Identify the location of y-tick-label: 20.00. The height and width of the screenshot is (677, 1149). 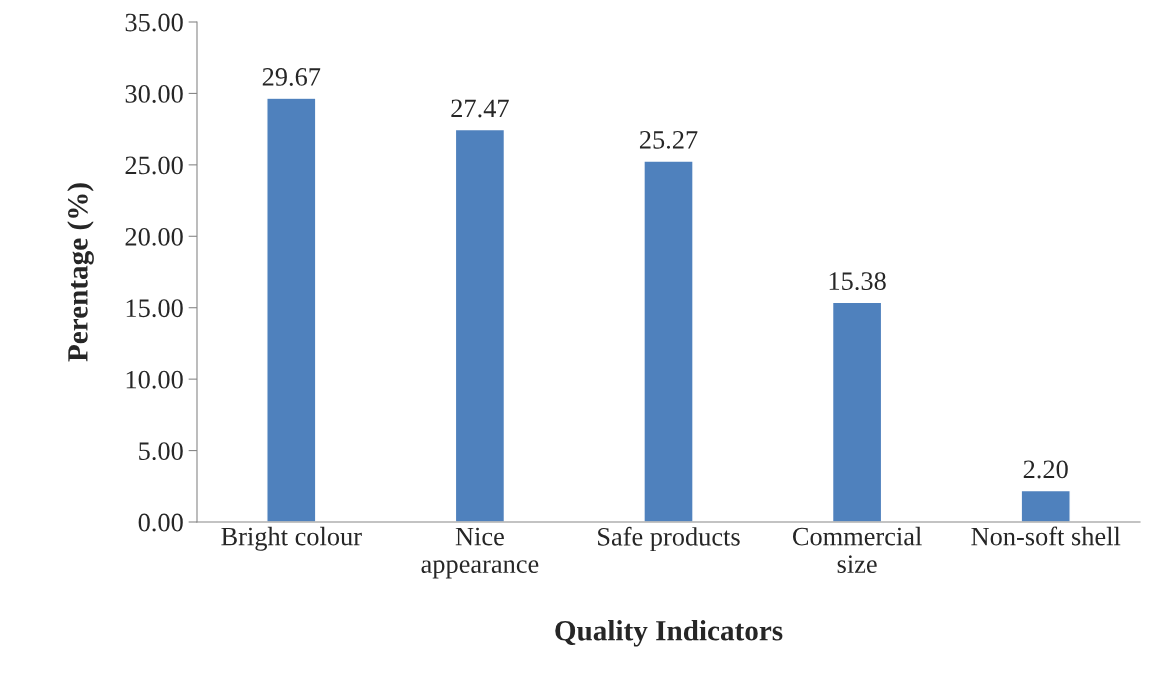
(154, 236).